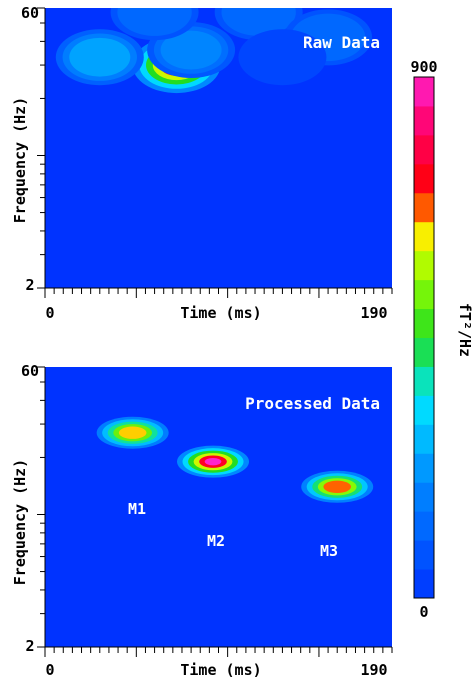 The height and width of the screenshot is (681, 474). Describe the element at coordinates (216, 541) in the screenshot. I see `m2-label: M2` at that location.